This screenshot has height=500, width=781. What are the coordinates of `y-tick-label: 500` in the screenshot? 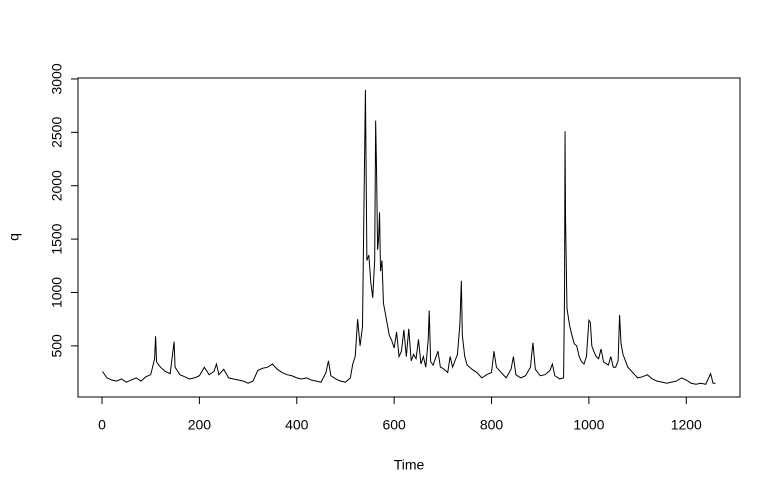 It's located at (57, 346).